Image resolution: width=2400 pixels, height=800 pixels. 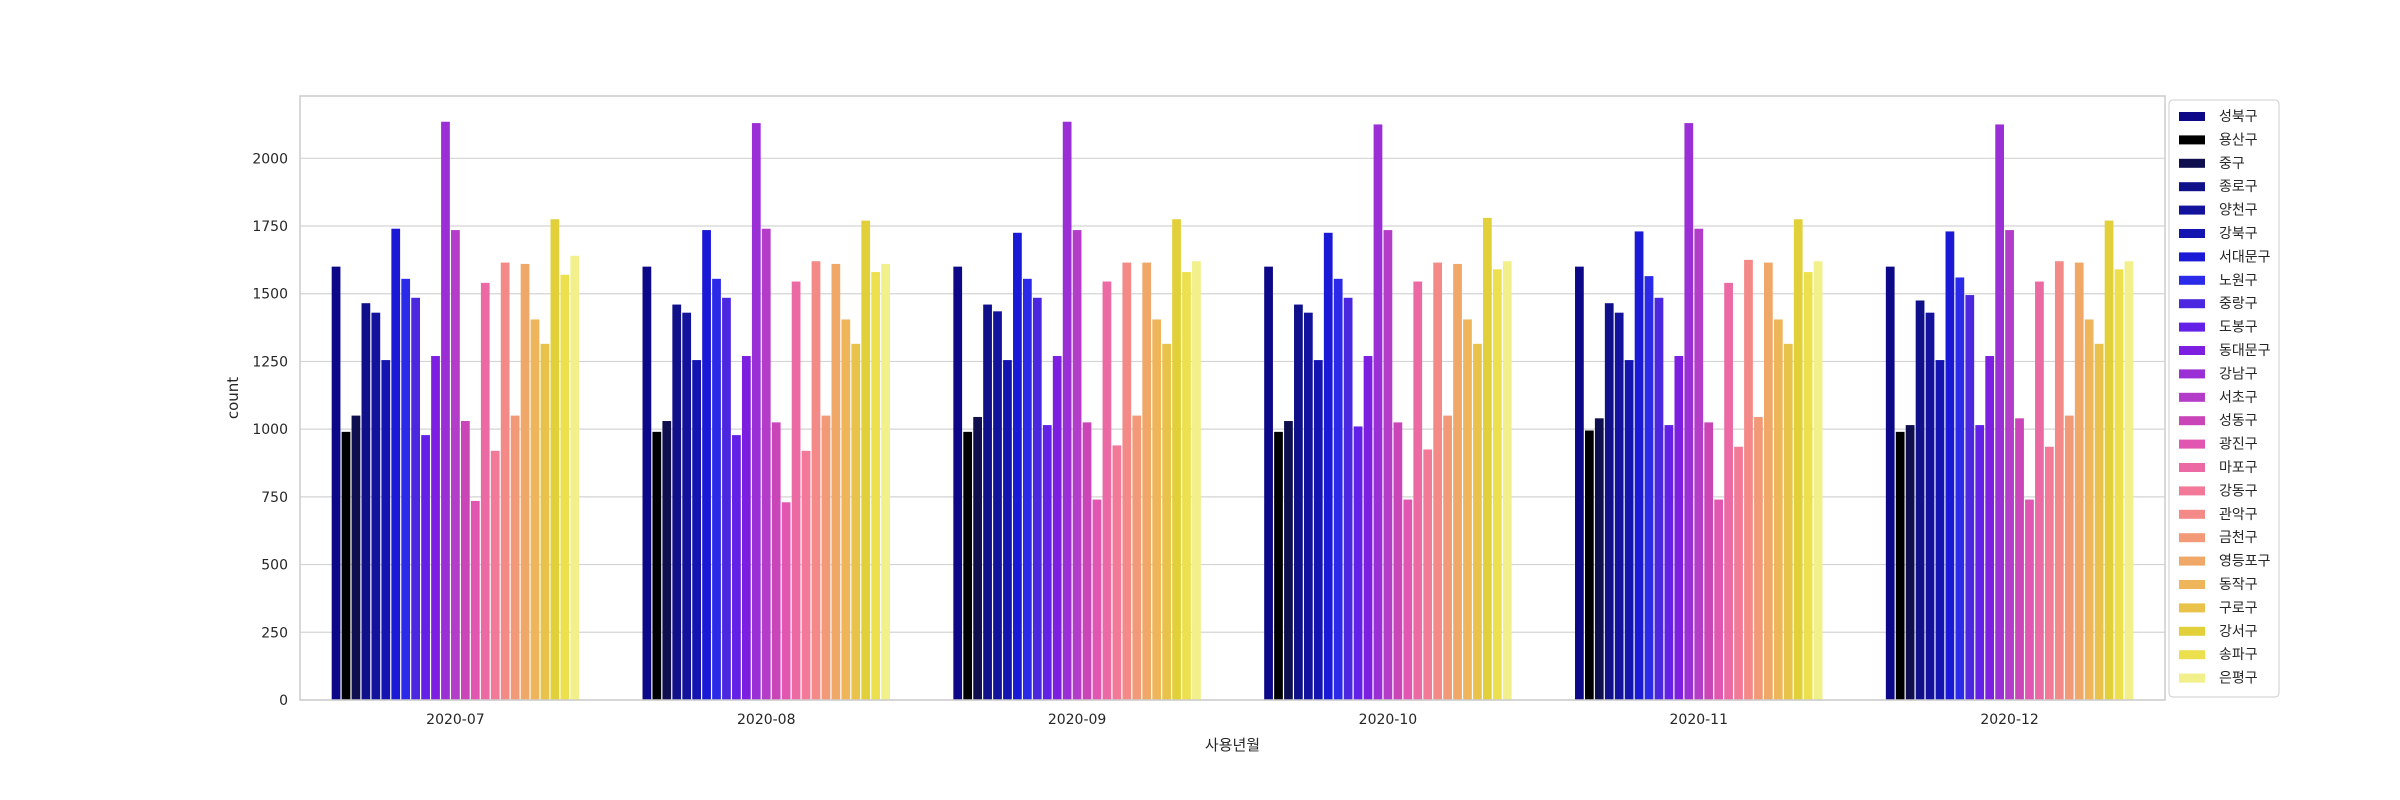 I want to click on y-tick-label: 1500, so click(x=270, y=295).